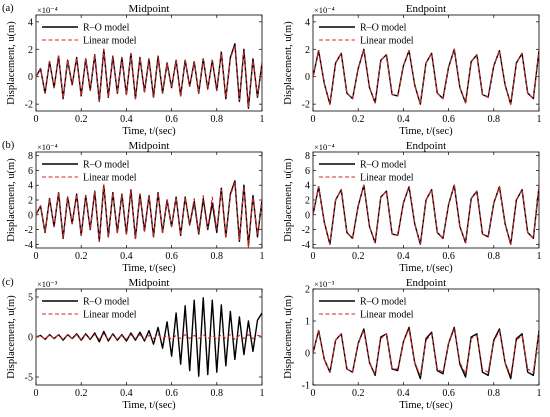 Image resolution: width=550 pixels, height=417 pixels. What do you see at coordinates (8, 8) in the screenshot?
I see `row-label-0: (a)` at bounding box center [8, 8].